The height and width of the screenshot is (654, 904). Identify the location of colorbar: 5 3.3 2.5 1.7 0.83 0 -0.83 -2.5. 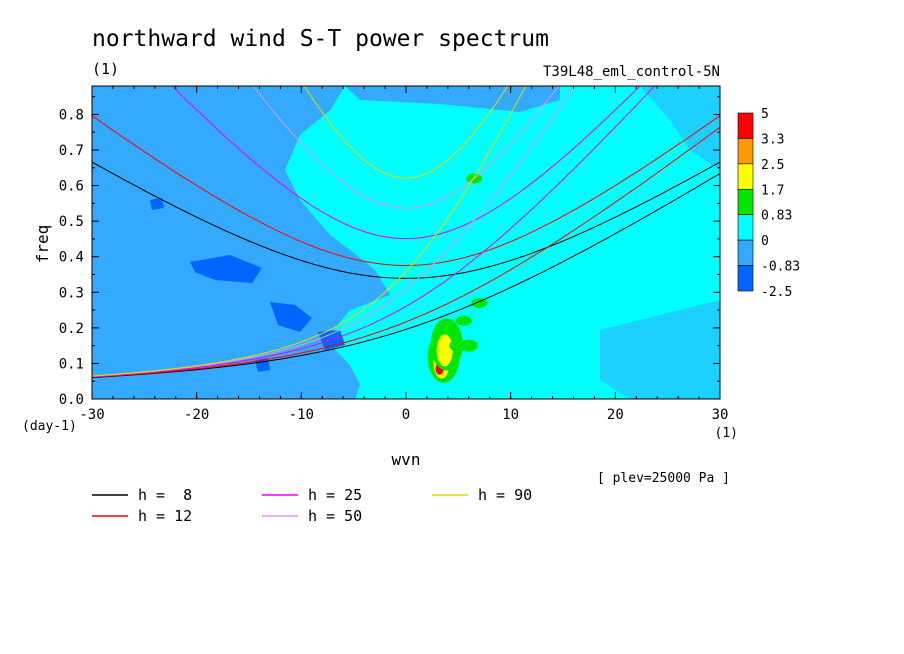
(768, 203).